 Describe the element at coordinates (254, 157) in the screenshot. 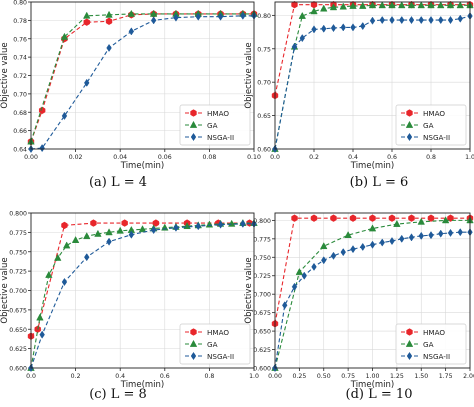

I see `x-tick-label: 0.10` at that location.